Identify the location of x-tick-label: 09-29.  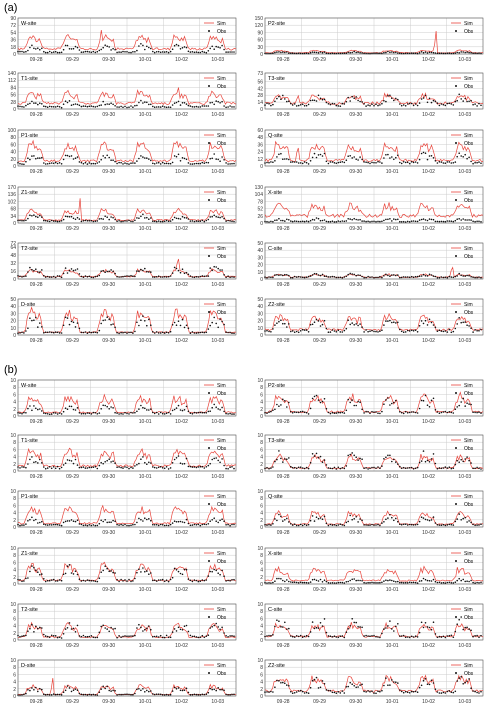
(319, 590).